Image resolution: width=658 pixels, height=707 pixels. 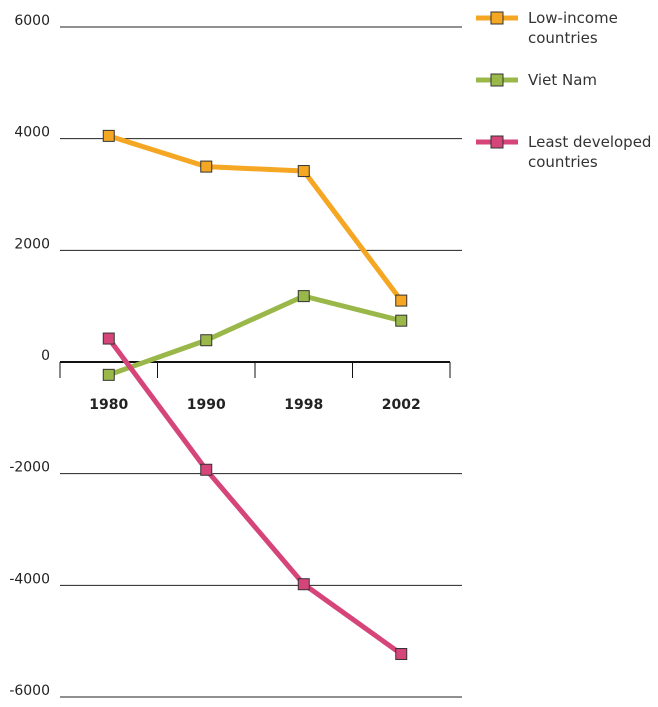 What do you see at coordinates (303, 405) in the screenshot?
I see `x-tick-label: 1998` at bounding box center [303, 405].